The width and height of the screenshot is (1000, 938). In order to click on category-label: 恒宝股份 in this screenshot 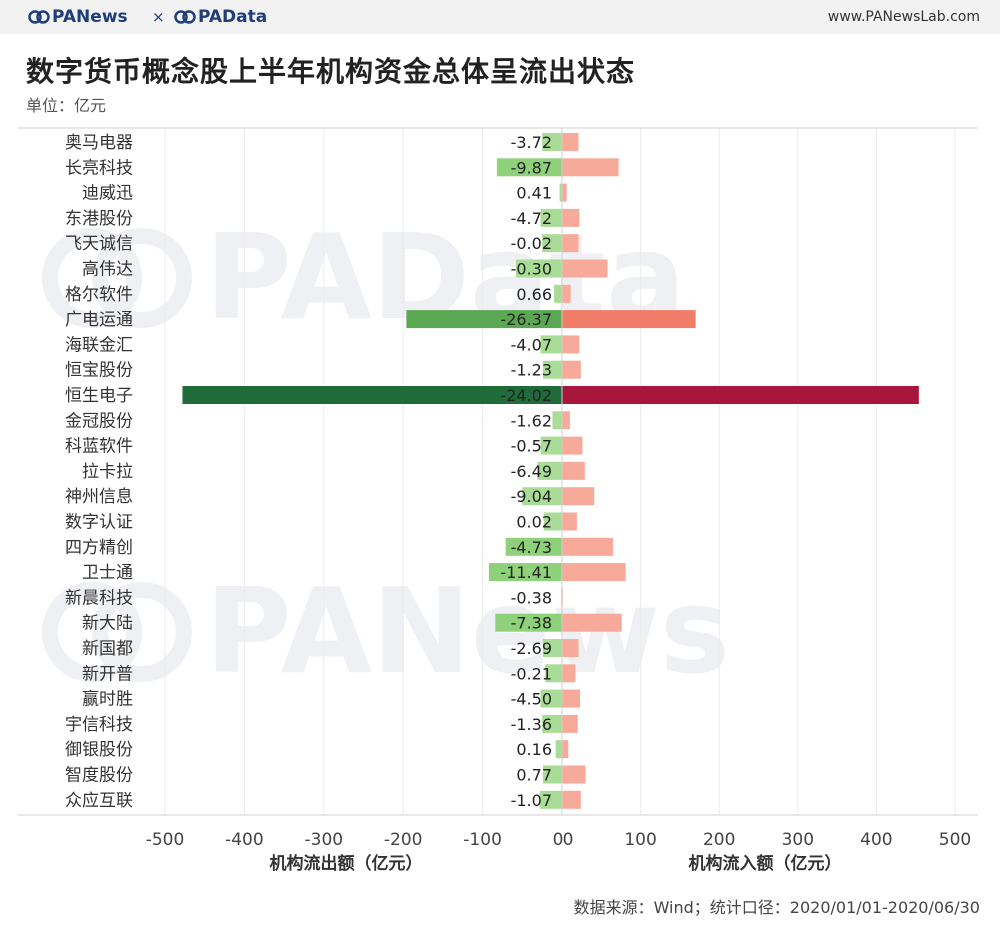, I will do `click(99, 371)`.